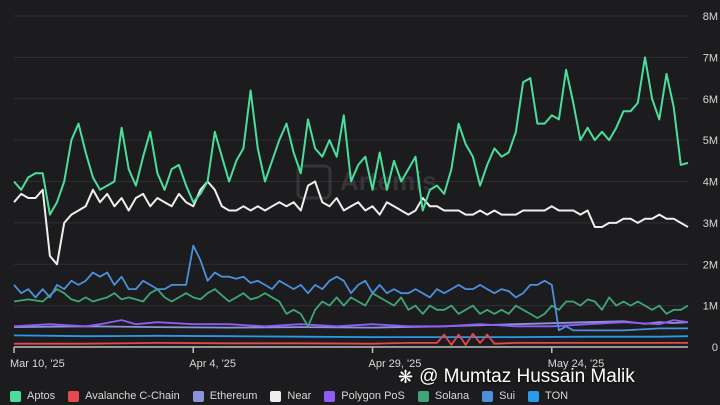 Image resolution: width=720 pixels, height=405 pixels. Describe the element at coordinates (710, 265) in the screenshot. I see `y-tick-label: 2M` at that location.